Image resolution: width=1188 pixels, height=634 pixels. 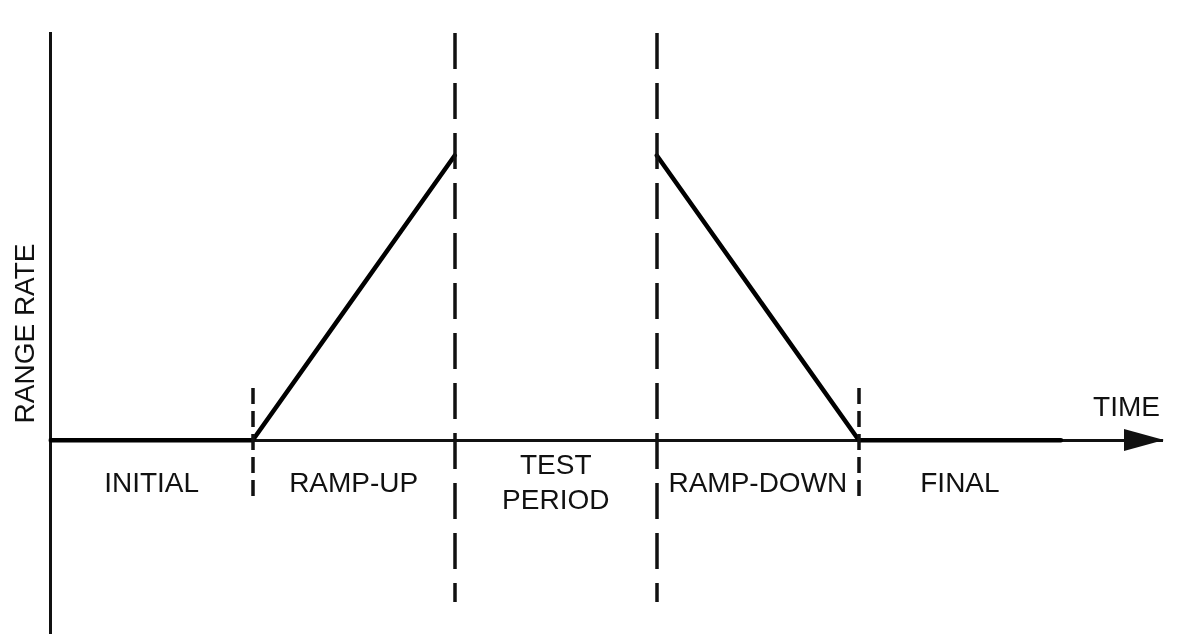 I want to click on x-tick-label: RAMP-UP, so click(x=354, y=482).